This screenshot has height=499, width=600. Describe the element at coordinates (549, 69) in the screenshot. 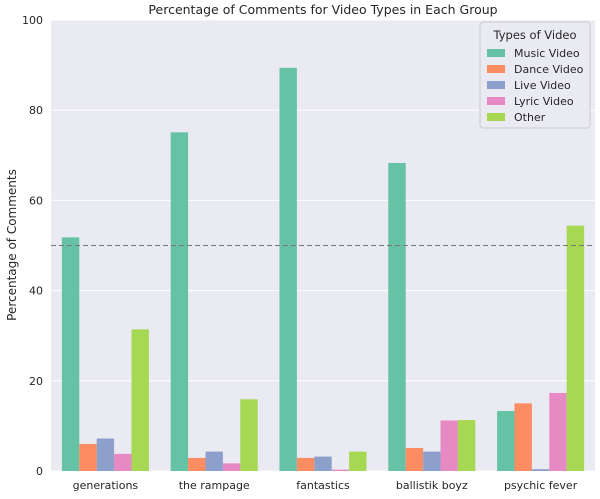

I see `legend-label: Dance Video` at that location.